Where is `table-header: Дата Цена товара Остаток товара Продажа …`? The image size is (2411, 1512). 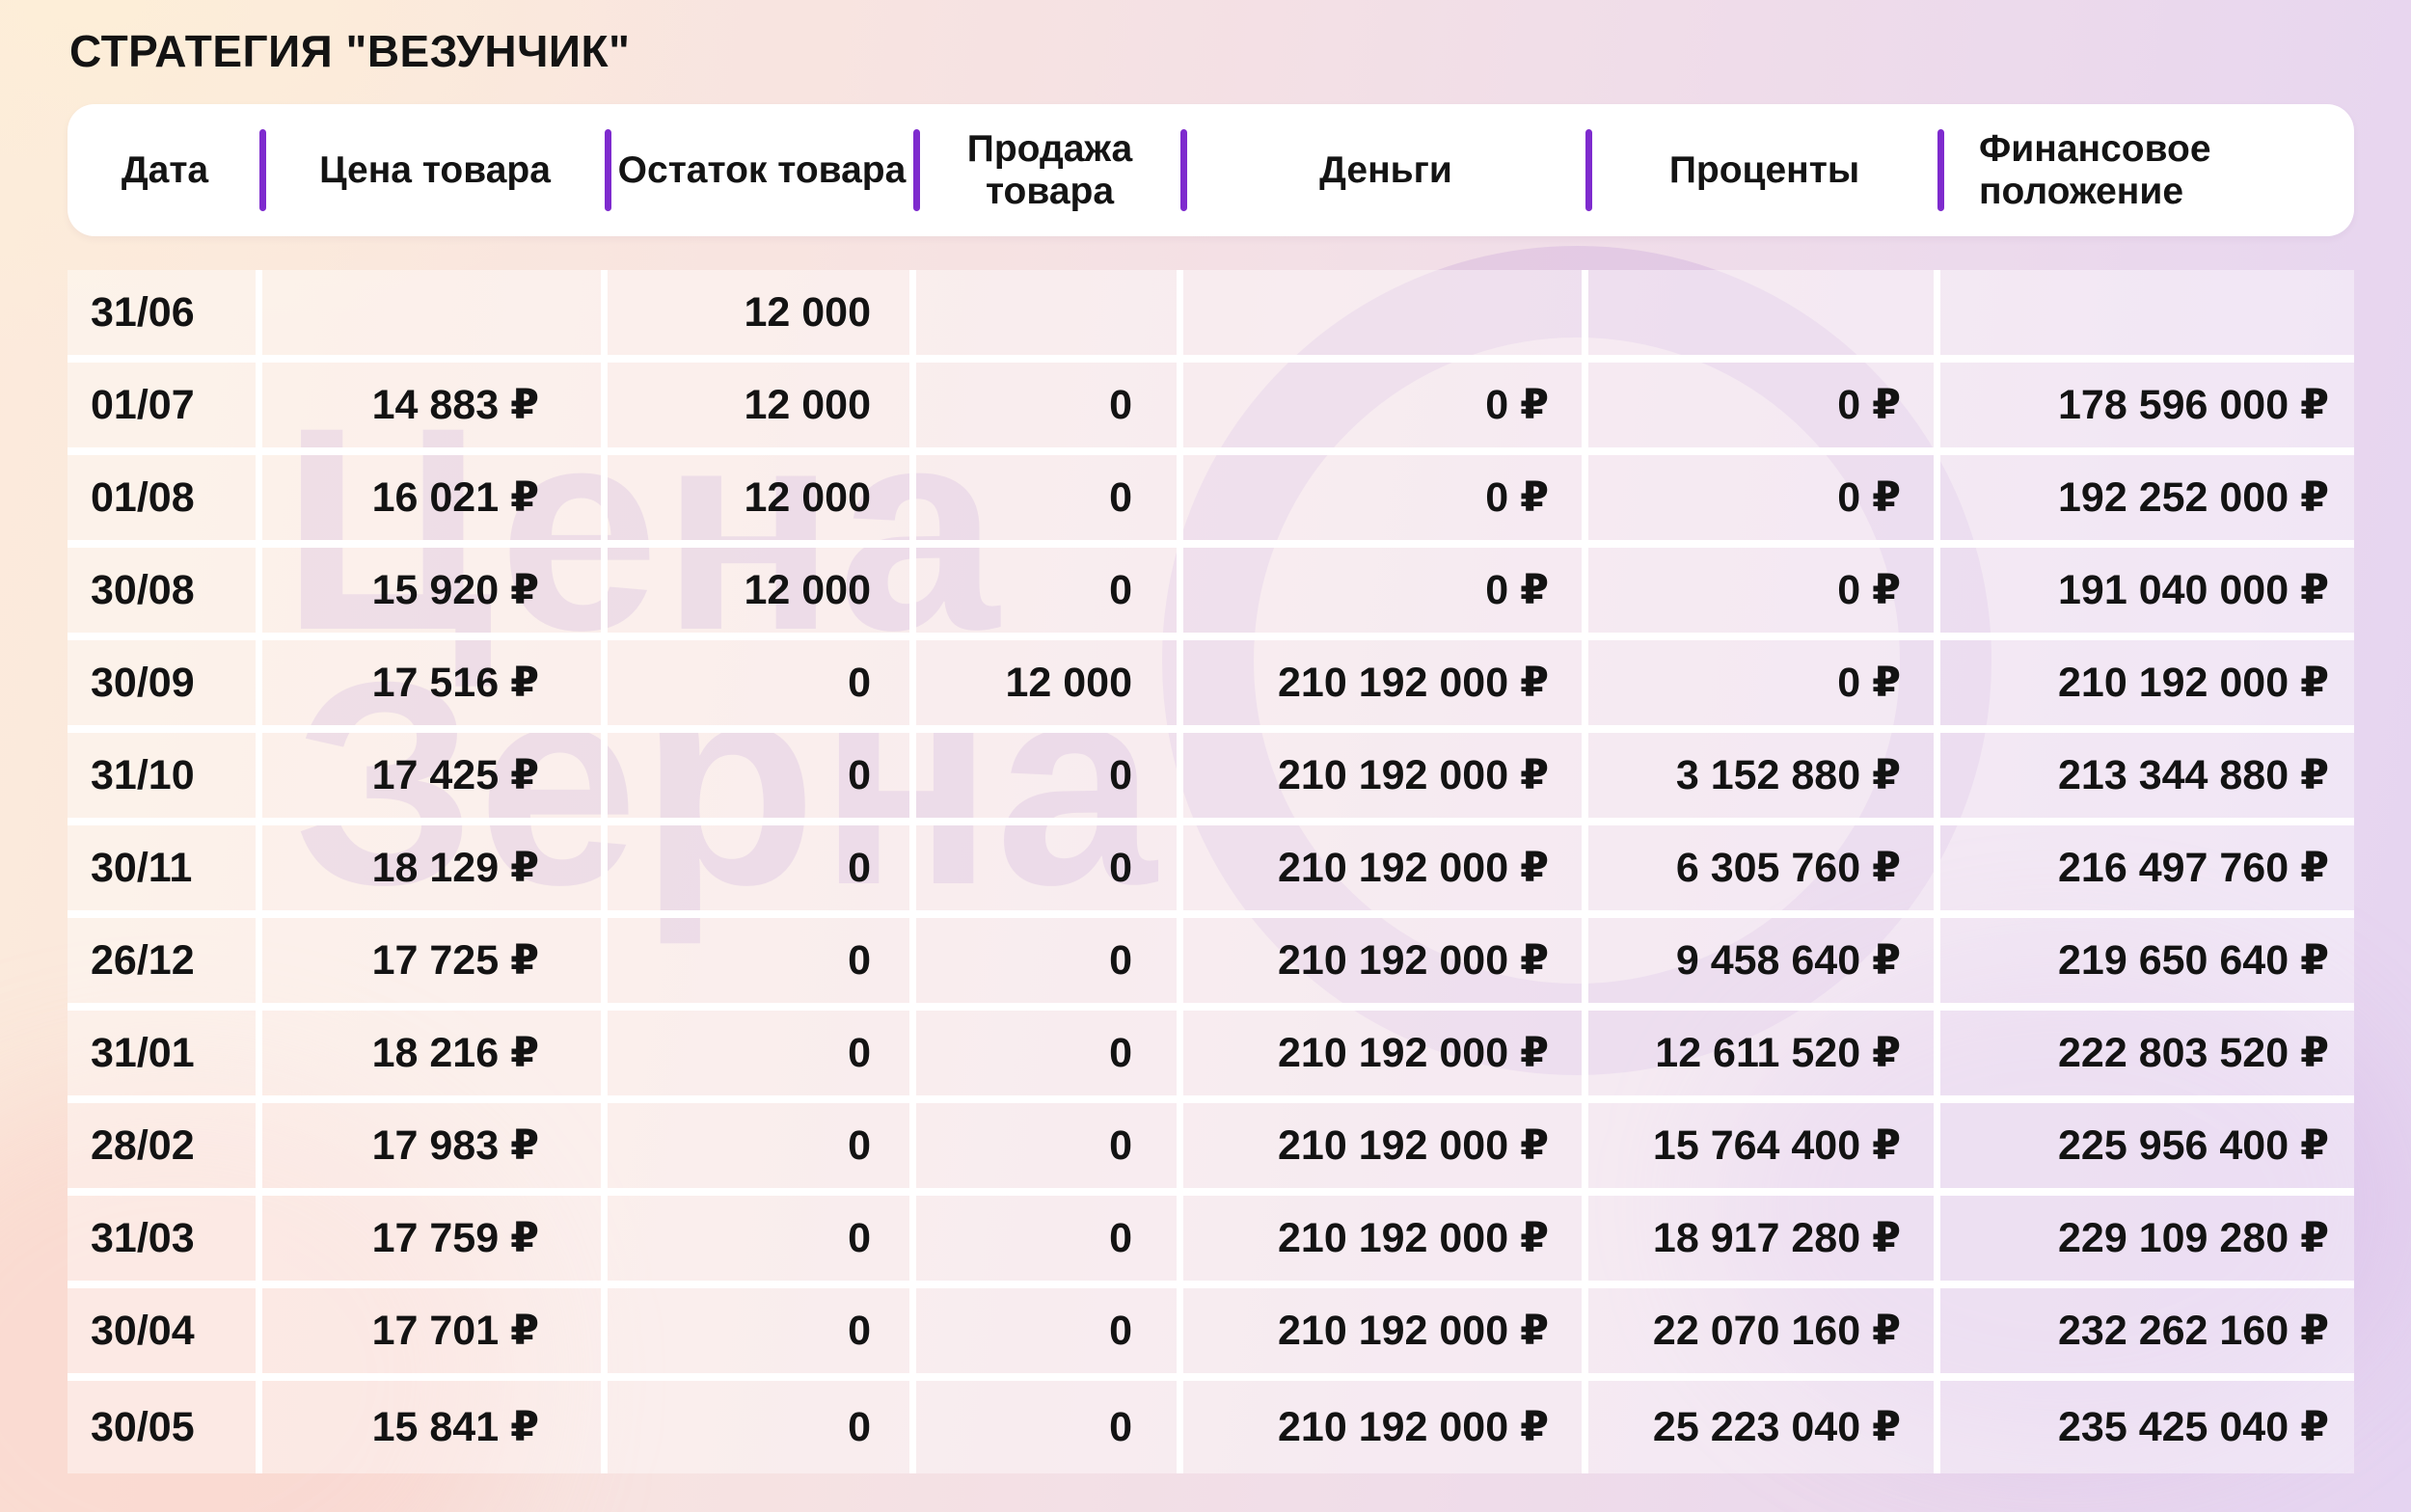 table-header: Дата Цена товара Остаток товара Продажа … is located at coordinates (1211, 170).